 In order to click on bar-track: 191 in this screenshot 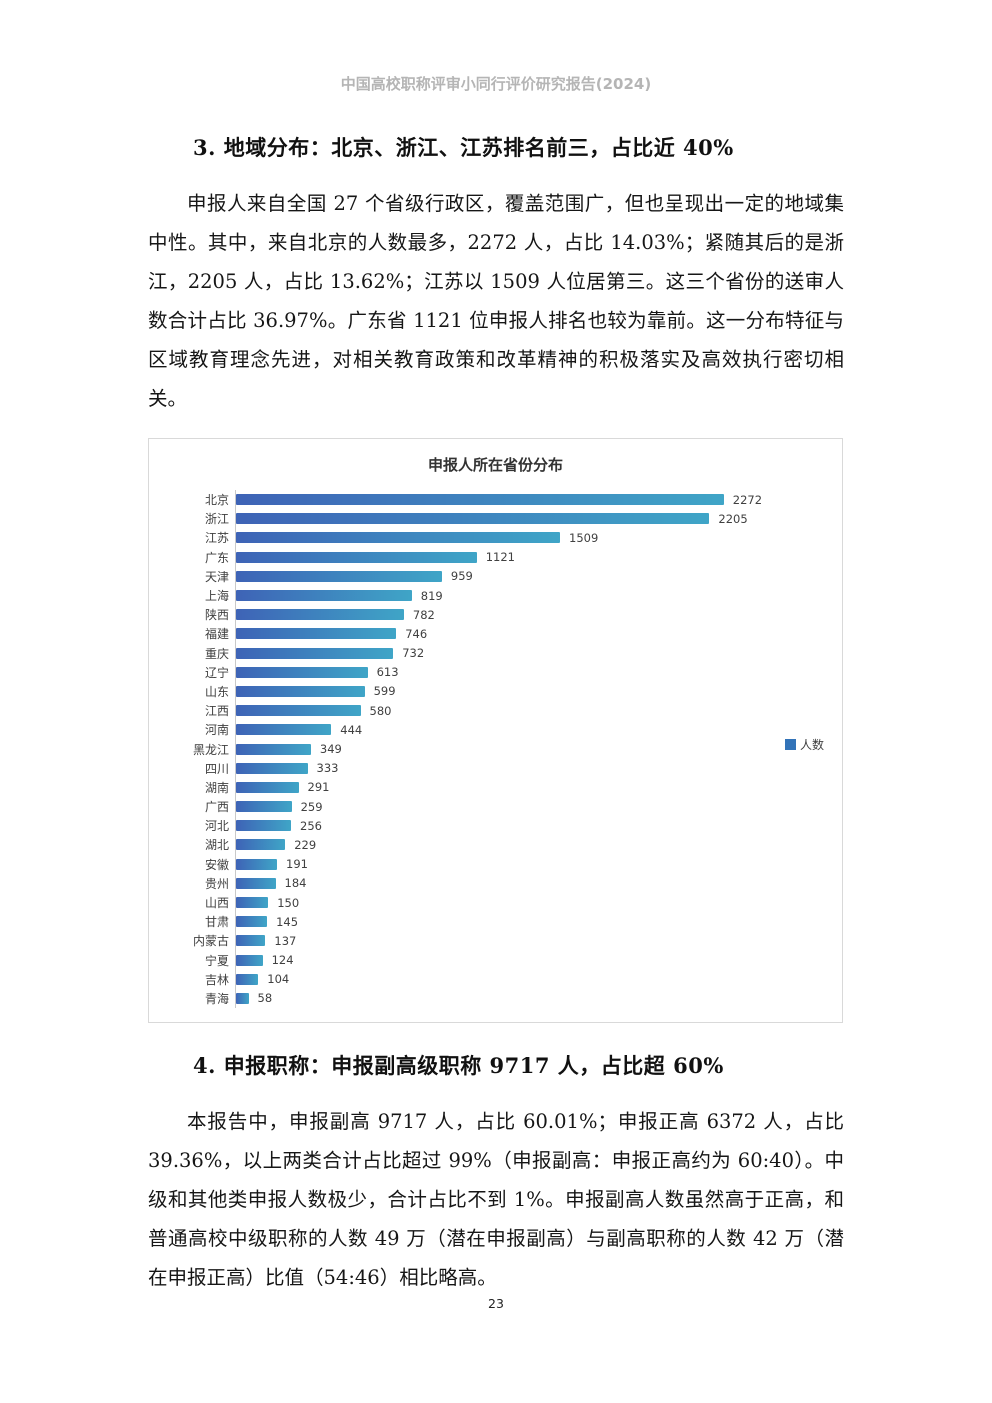, I will do `click(538, 864)`.